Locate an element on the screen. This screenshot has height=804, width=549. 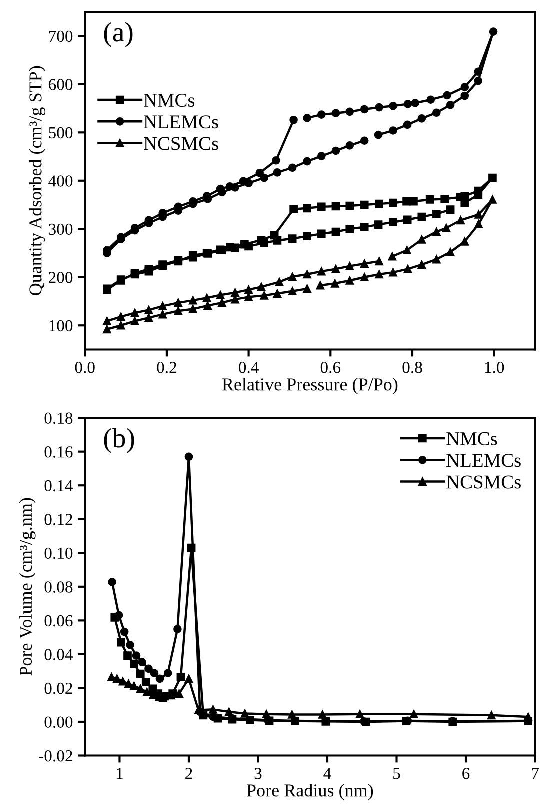
x-tick-label: 0.6 is located at coordinates (330, 368).